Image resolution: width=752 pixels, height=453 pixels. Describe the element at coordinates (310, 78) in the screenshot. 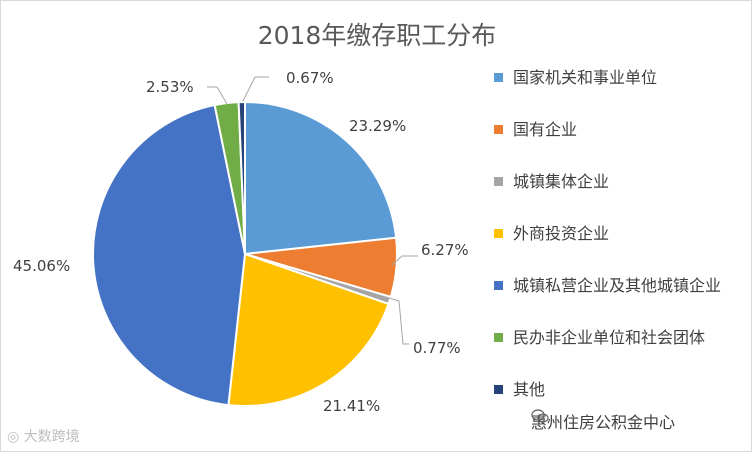

I see `data-label-7: 0.67%` at that location.